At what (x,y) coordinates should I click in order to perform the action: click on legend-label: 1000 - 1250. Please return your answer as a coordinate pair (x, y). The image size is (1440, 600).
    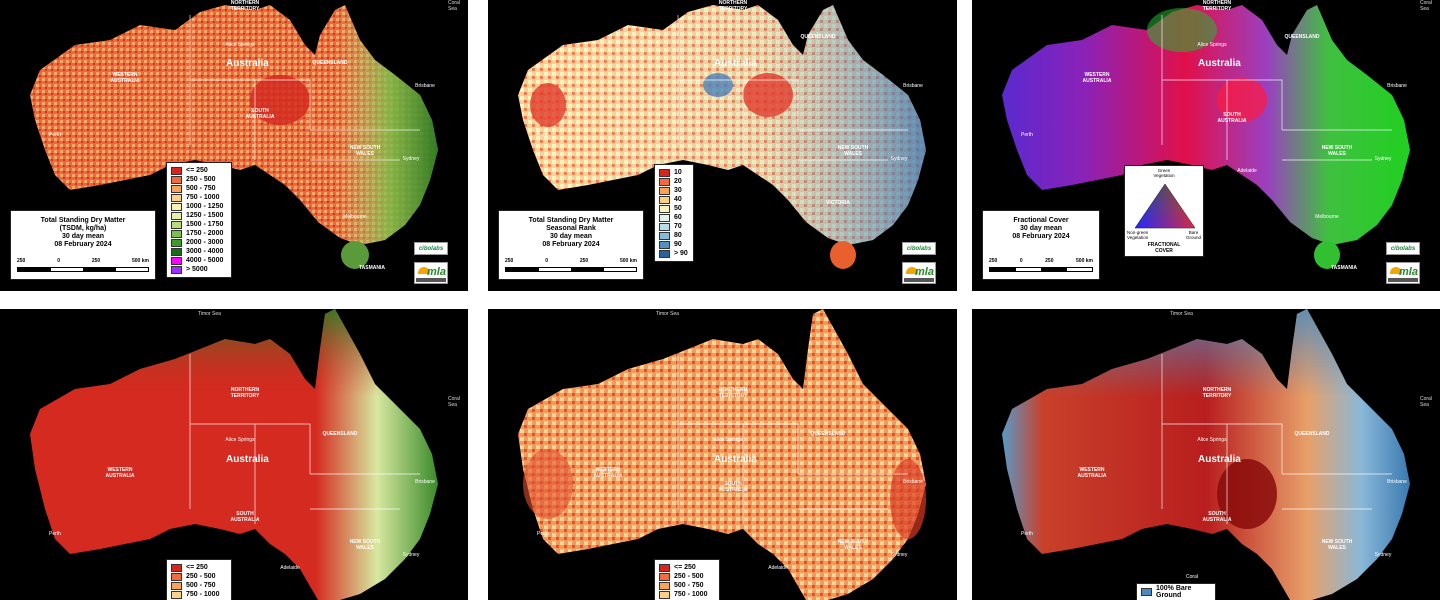
    Looking at the image, I should click on (205, 206).